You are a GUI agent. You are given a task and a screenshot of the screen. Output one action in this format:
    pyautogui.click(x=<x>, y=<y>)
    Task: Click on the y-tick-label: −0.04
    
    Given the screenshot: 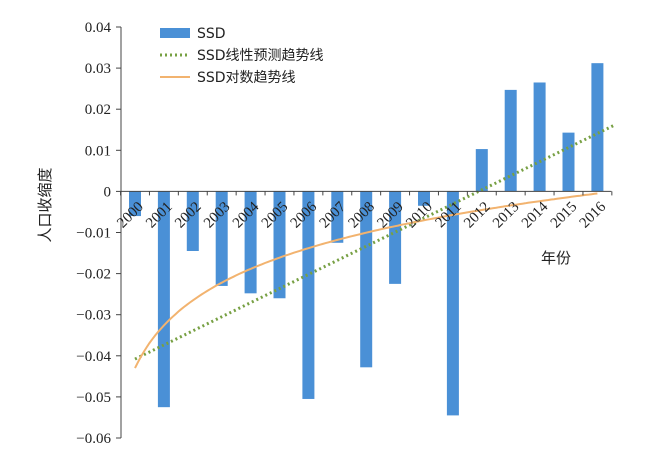 What is the action you would take?
    pyautogui.click(x=93, y=357)
    